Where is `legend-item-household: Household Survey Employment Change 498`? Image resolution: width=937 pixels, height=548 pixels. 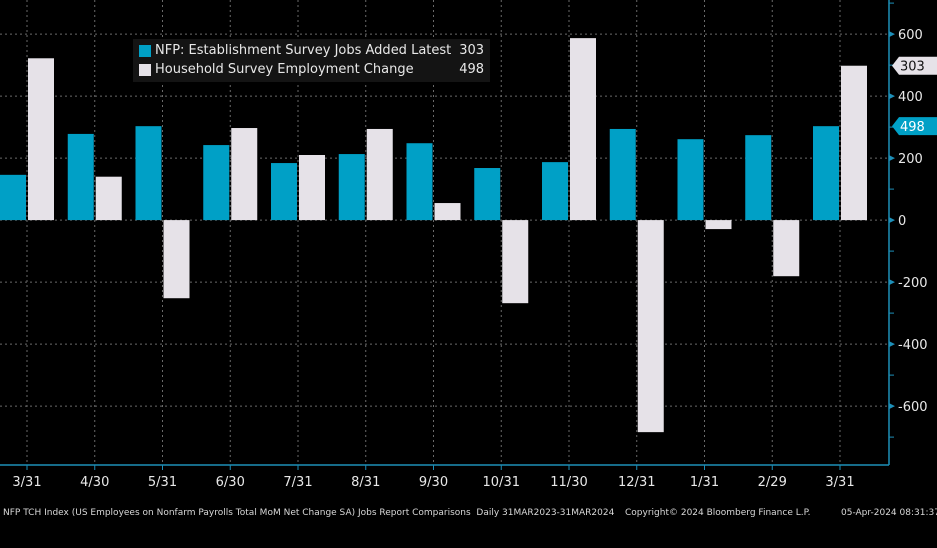 legend-item-household: Household Survey Employment Change 498 is located at coordinates (311, 69).